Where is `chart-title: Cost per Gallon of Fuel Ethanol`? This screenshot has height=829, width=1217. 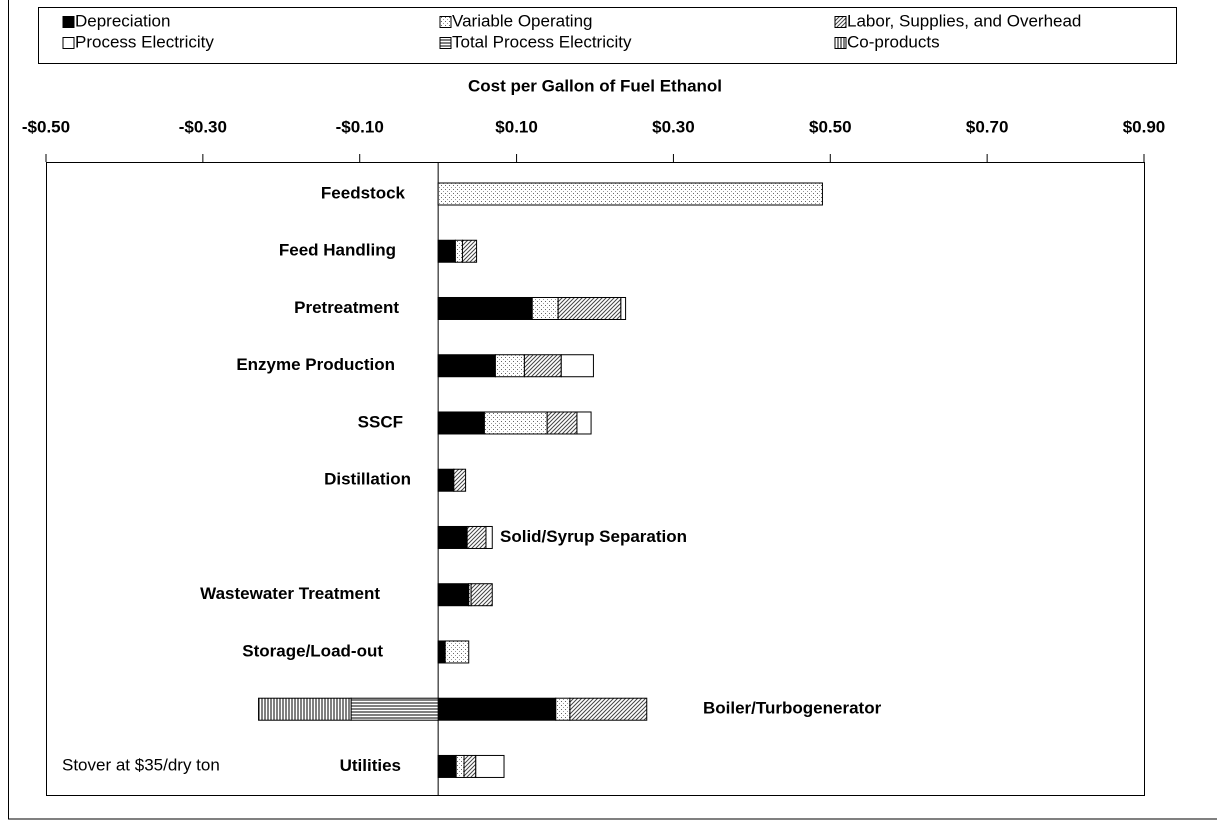 chart-title: Cost per Gallon of Fuel Ethanol is located at coordinates (595, 85).